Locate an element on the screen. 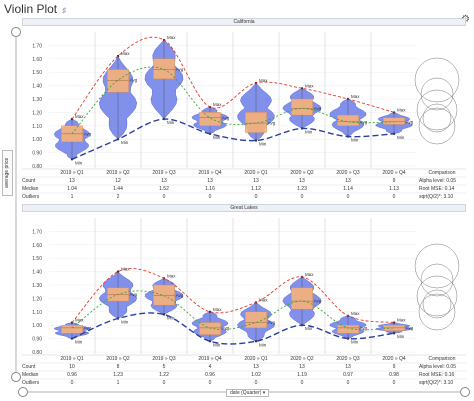 This screenshot has width=474, height=401. table-cell: 12 is located at coordinates (118, 181).